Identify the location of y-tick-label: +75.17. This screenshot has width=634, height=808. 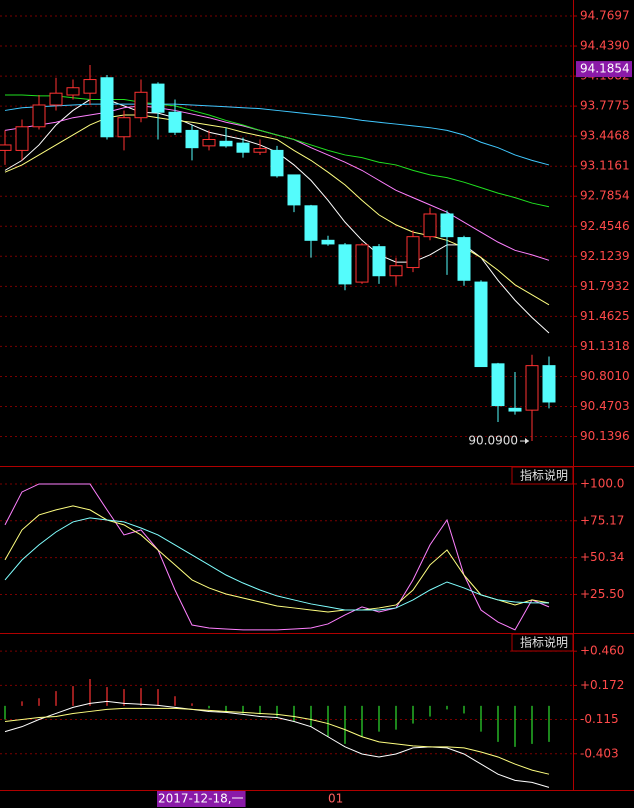
(602, 520).